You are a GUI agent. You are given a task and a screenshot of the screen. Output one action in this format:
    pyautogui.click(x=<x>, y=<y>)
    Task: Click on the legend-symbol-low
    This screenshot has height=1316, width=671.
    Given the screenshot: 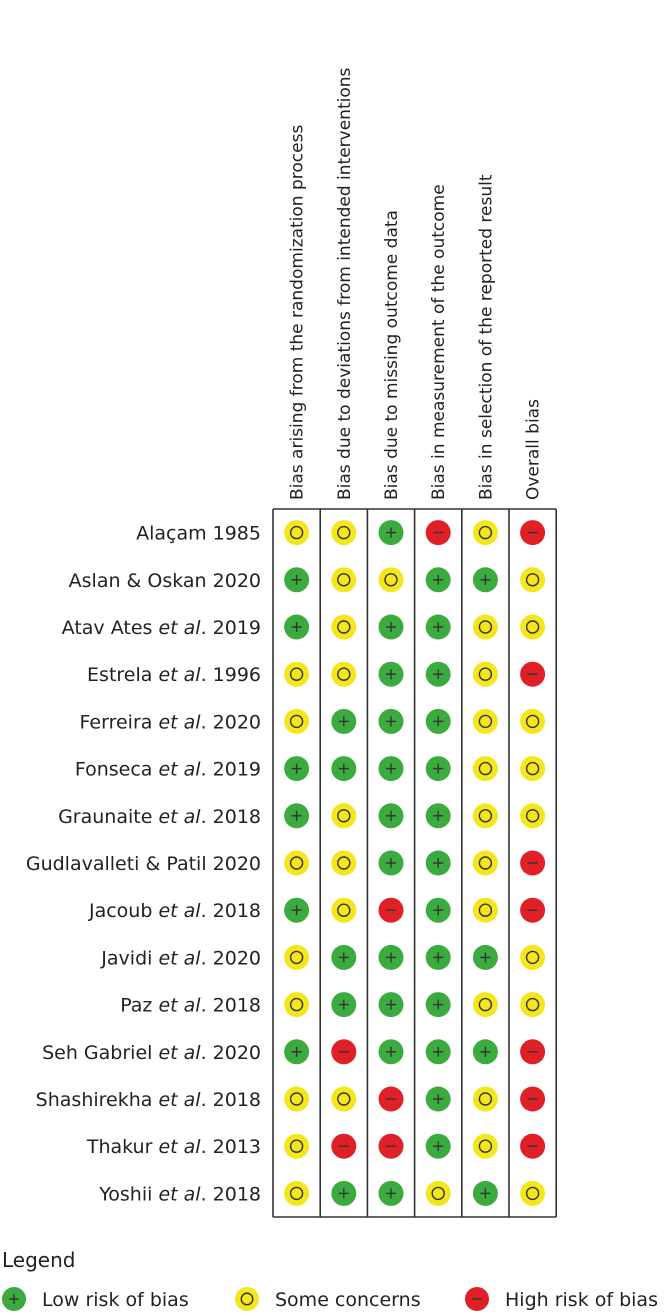 What is the action you would take?
    pyautogui.click(x=14, y=1299)
    